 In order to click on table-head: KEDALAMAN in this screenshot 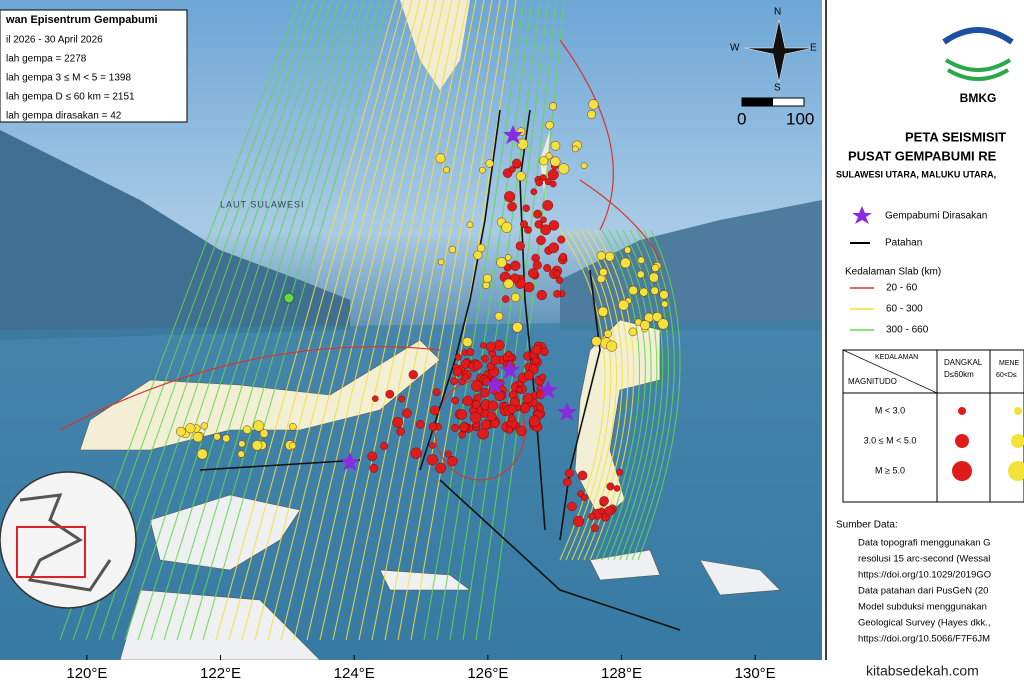, I will do `click(896, 357)`.